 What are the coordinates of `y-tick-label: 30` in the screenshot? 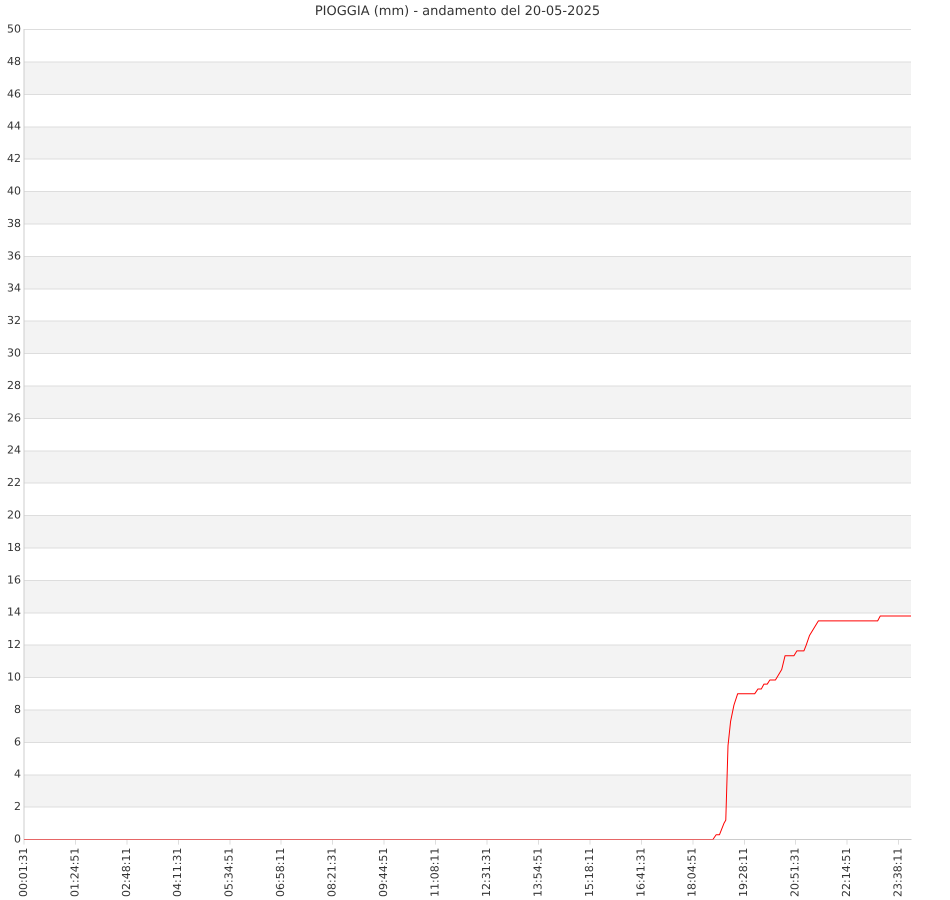 It's located at (13, 353).